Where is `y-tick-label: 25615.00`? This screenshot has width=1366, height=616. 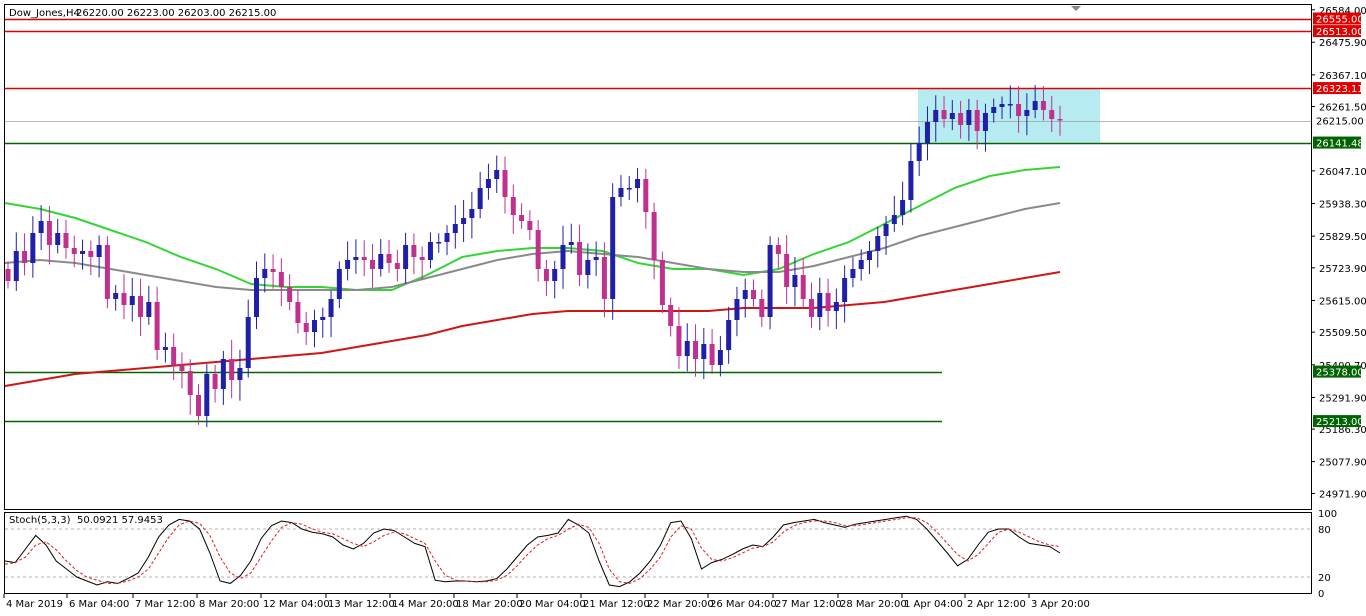
y-tick-label: 25615.00 is located at coordinates (1342, 302).